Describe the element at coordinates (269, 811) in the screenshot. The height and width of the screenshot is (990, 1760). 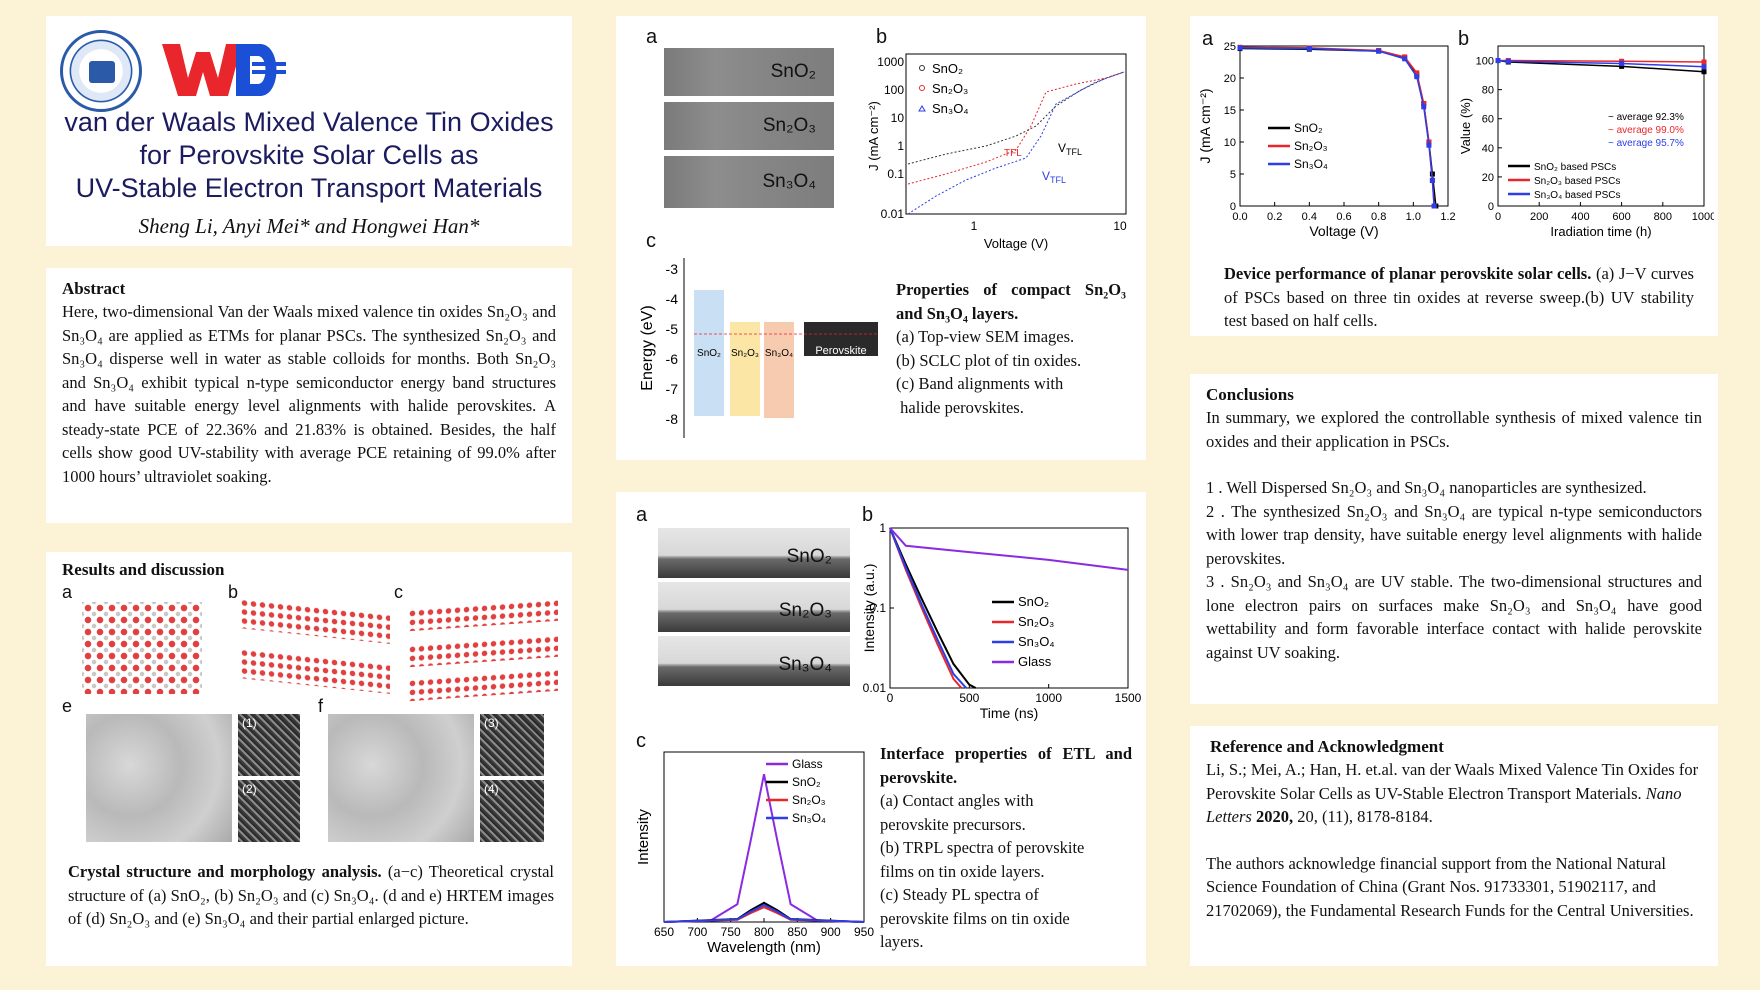
I see `hrtem-inset: (2)` at that location.